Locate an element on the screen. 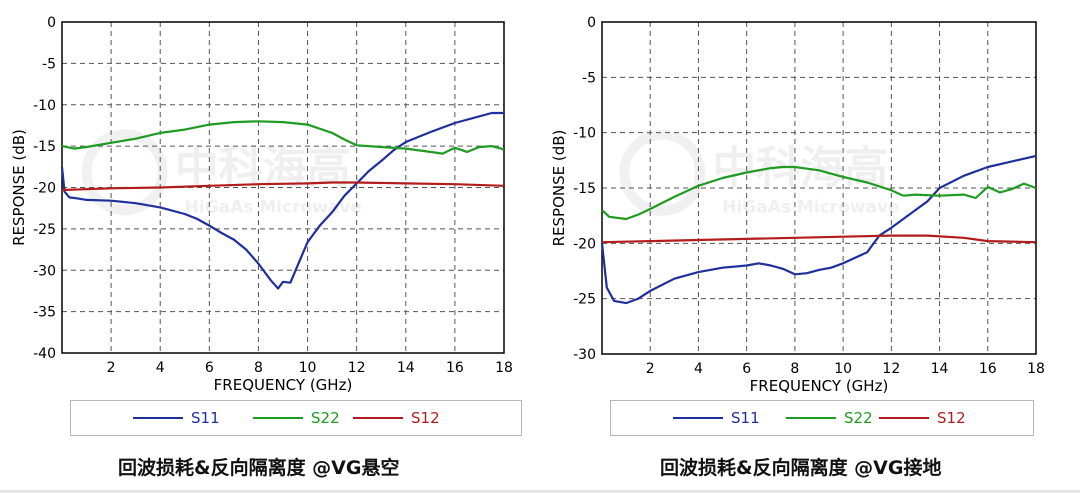  y-tick-label: -35 is located at coordinates (44, 313).